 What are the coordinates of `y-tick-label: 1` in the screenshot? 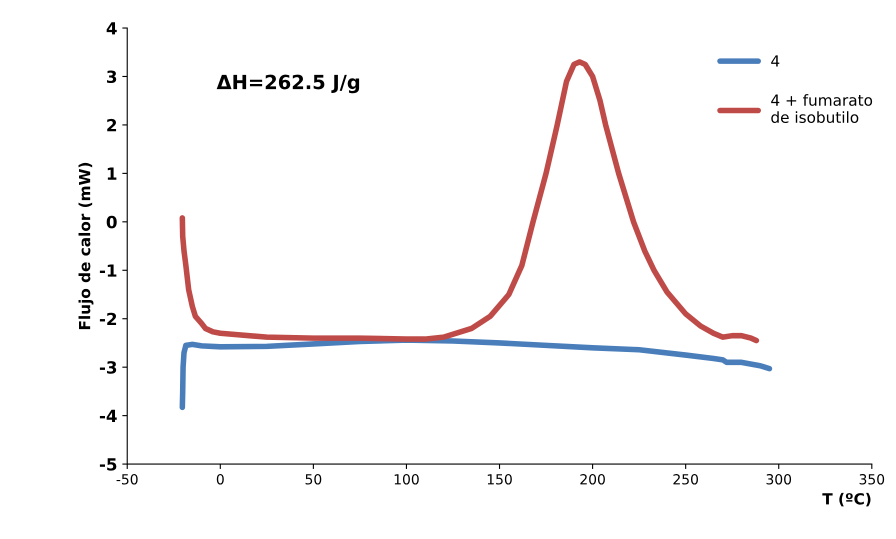 It's located at (112, 174).